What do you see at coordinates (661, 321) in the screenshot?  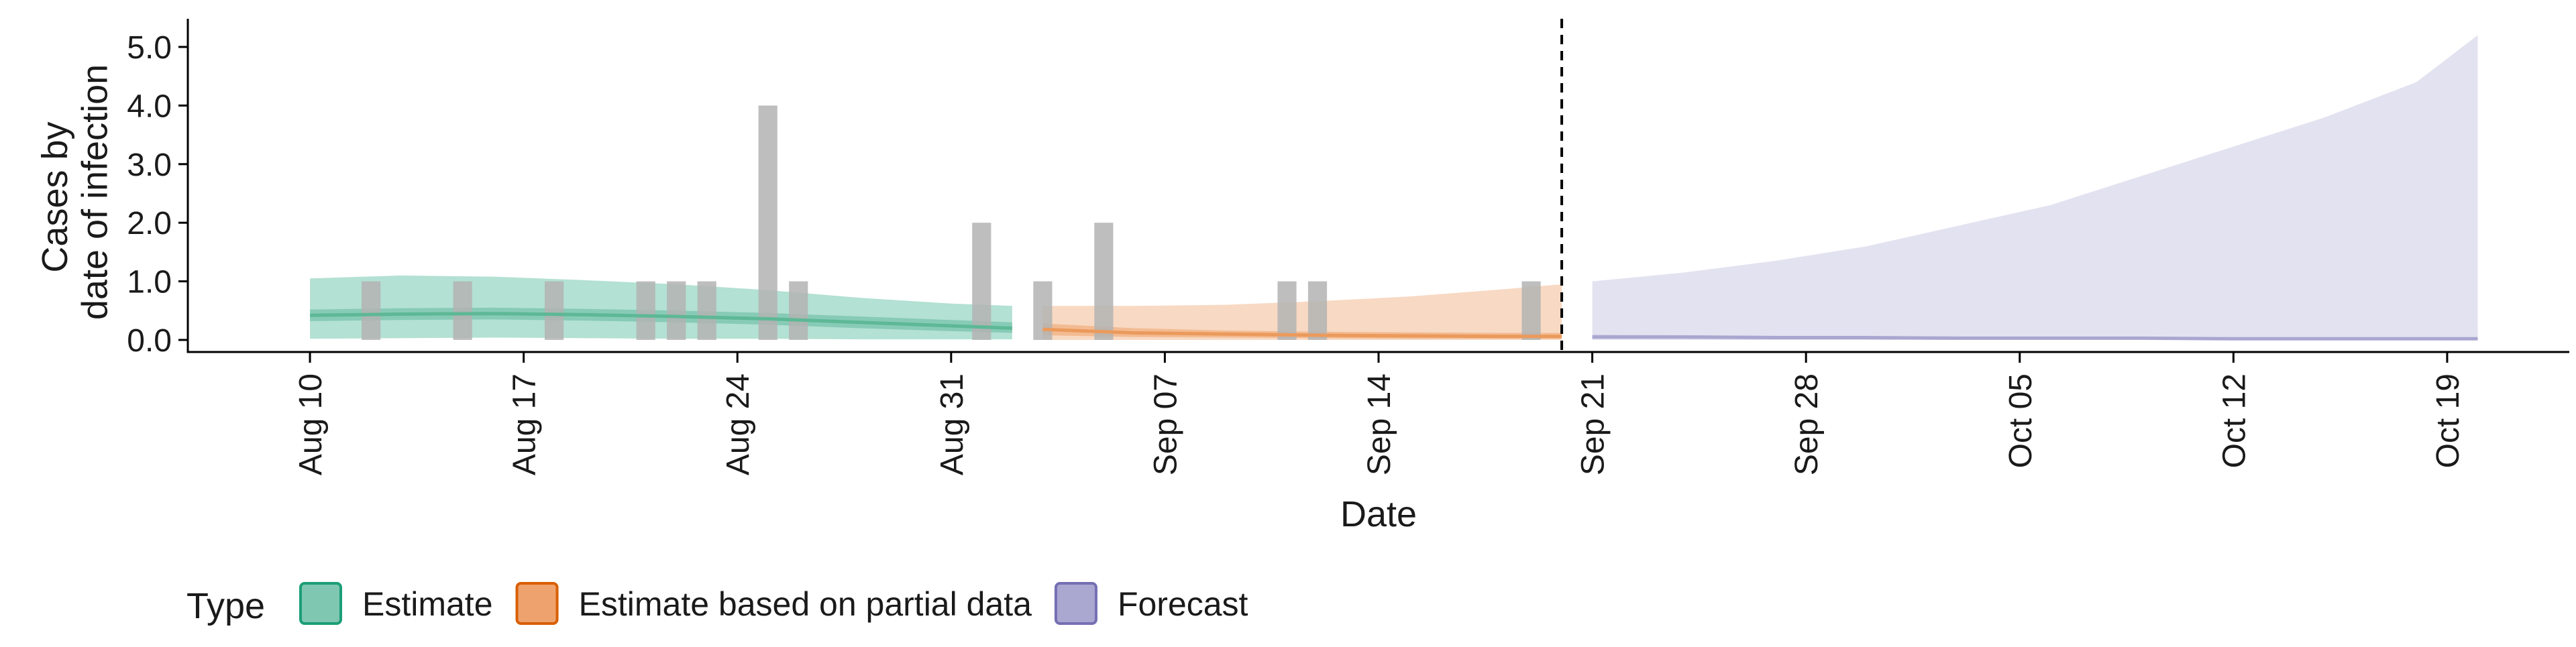 I see `estimate-median-line` at bounding box center [661, 321].